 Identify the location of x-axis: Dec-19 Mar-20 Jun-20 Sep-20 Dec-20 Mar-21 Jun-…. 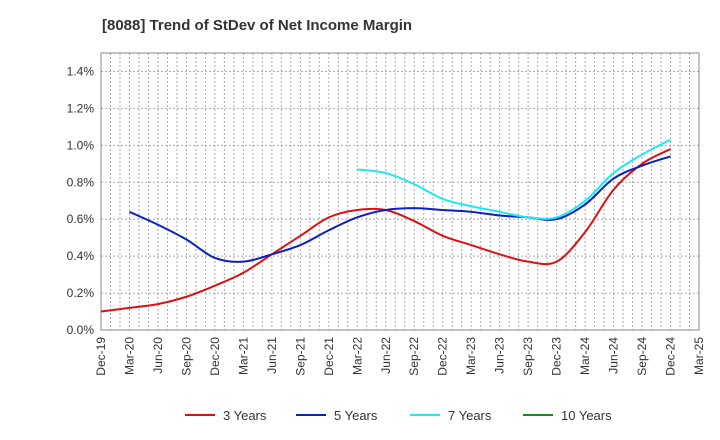
(400, 356).